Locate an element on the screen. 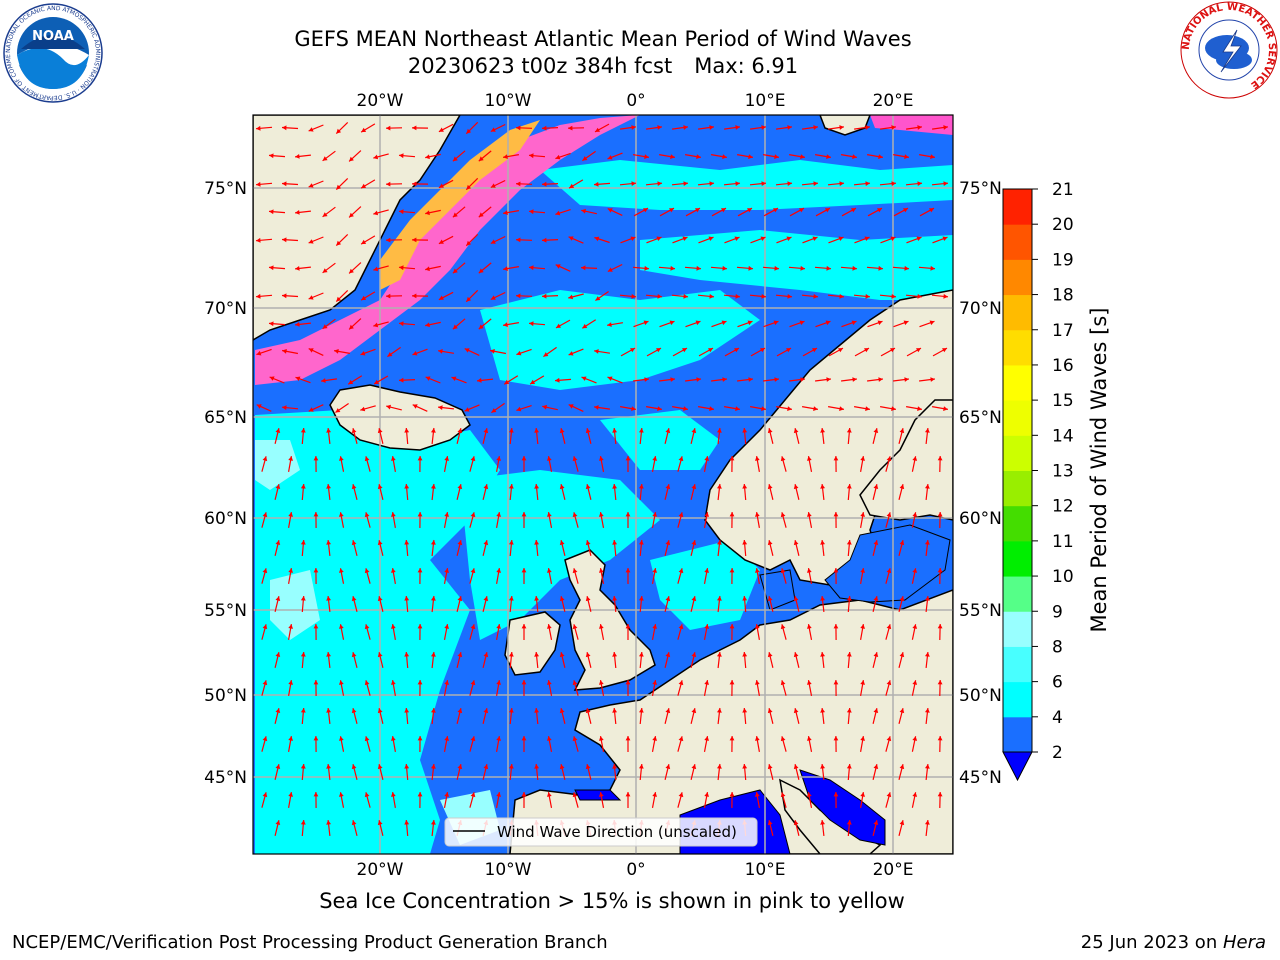 This screenshot has height=960, width=1280. wind-wave-legend: Wind Wave Direction (unscaled) is located at coordinates (601, 832).